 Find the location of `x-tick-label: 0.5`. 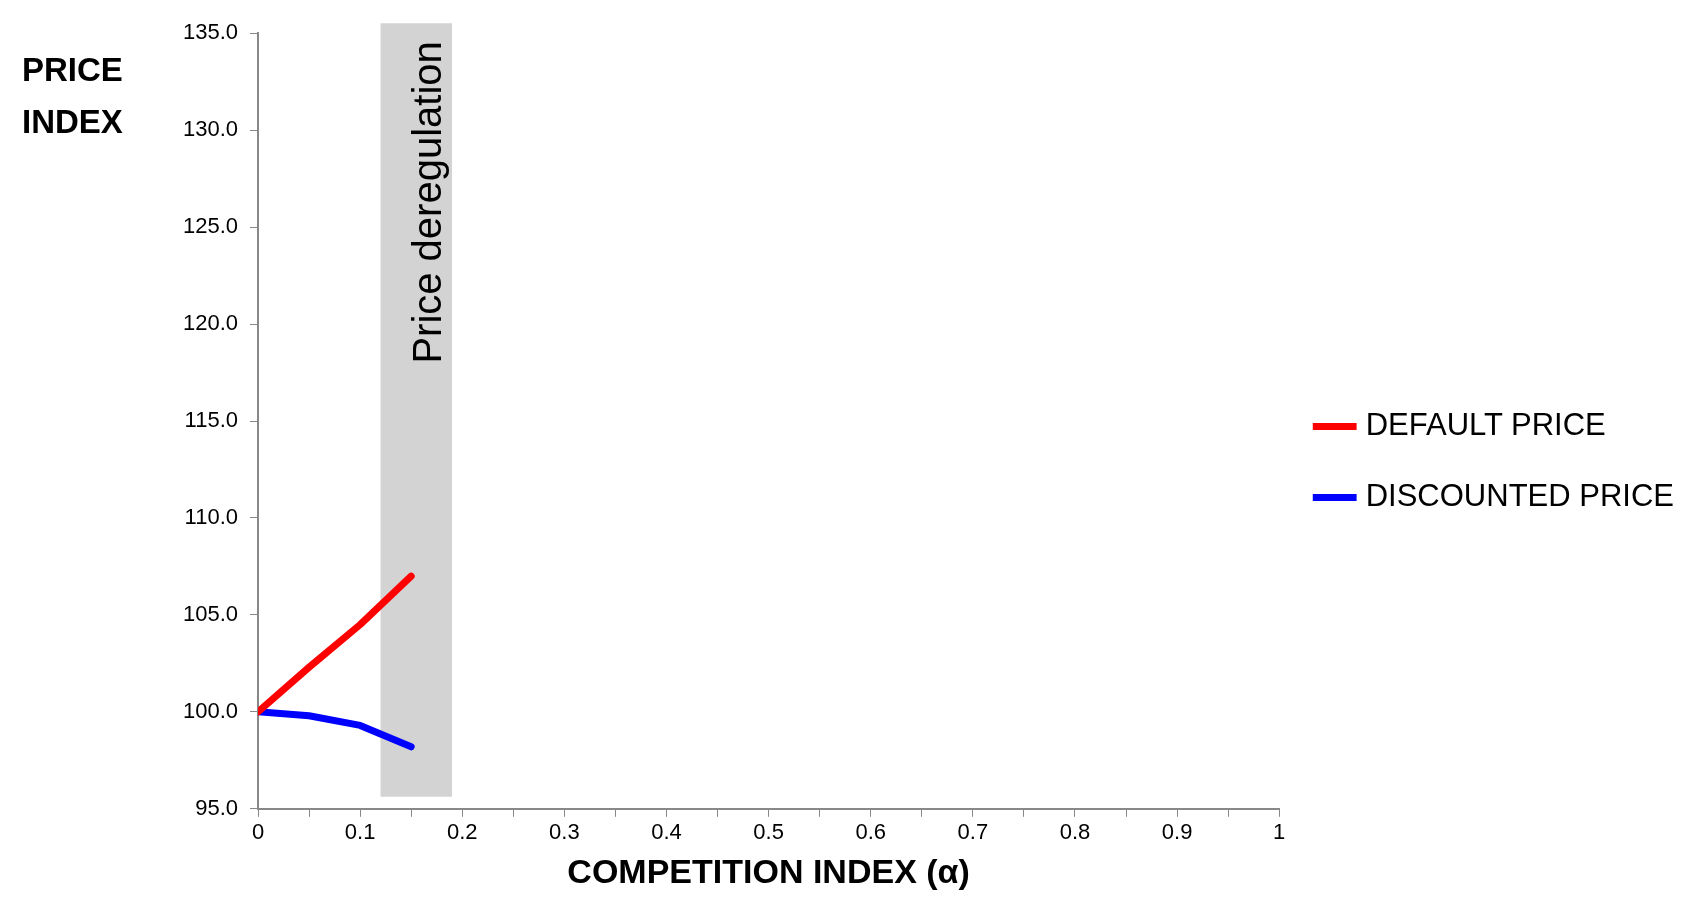

x-tick-label: 0.5 is located at coordinates (768, 832).